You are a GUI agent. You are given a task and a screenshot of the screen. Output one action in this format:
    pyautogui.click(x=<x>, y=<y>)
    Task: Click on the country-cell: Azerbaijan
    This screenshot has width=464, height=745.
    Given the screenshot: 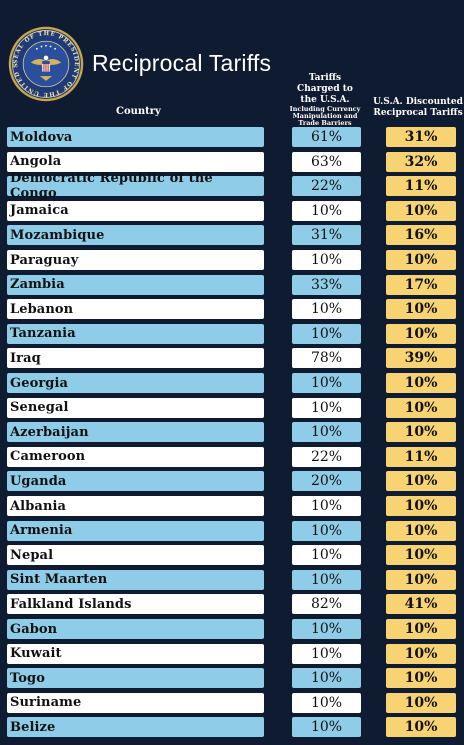 What is the action you would take?
    pyautogui.click(x=135, y=432)
    